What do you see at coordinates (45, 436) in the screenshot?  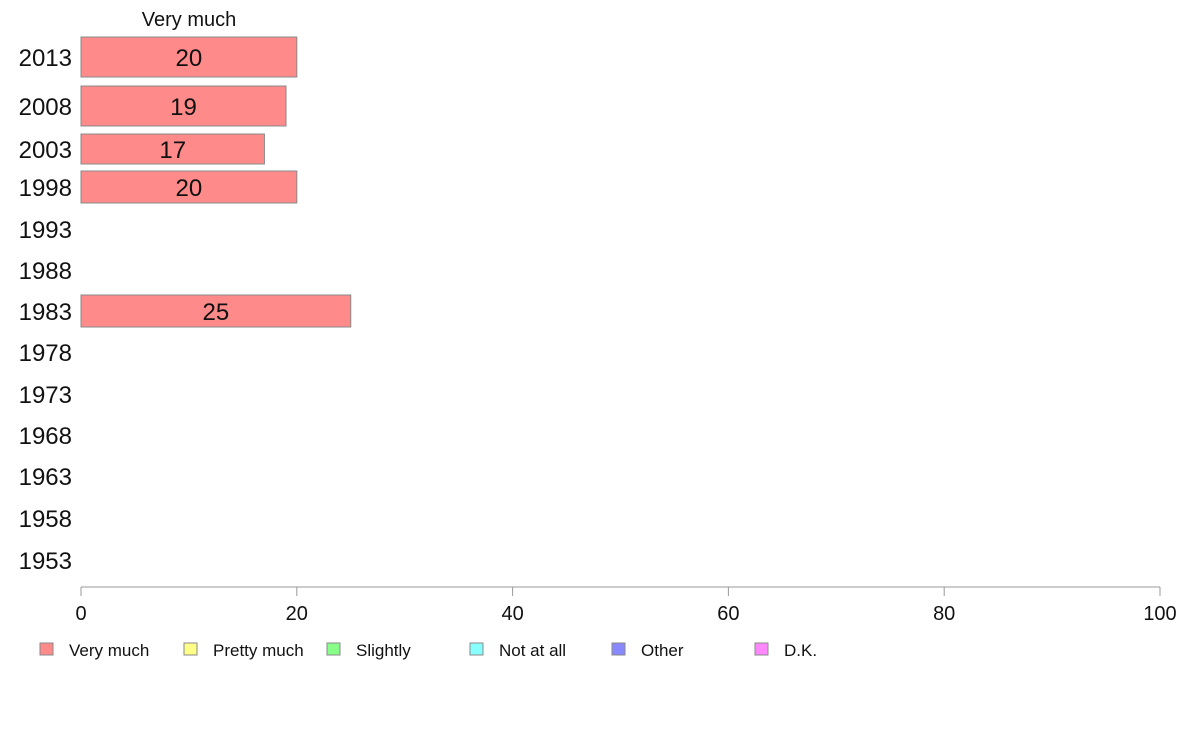 I see `year-label-1968: 1968` at bounding box center [45, 436].